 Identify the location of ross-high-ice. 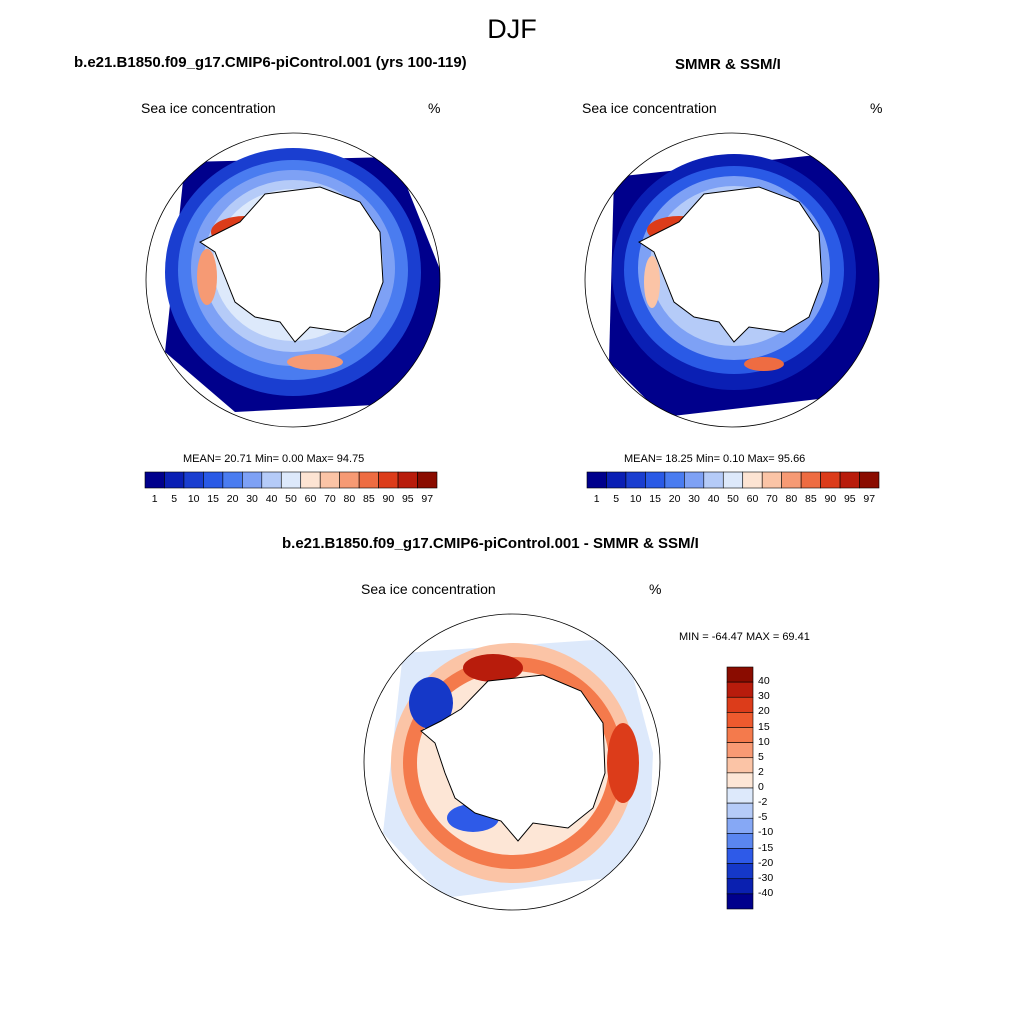
(315, 362).